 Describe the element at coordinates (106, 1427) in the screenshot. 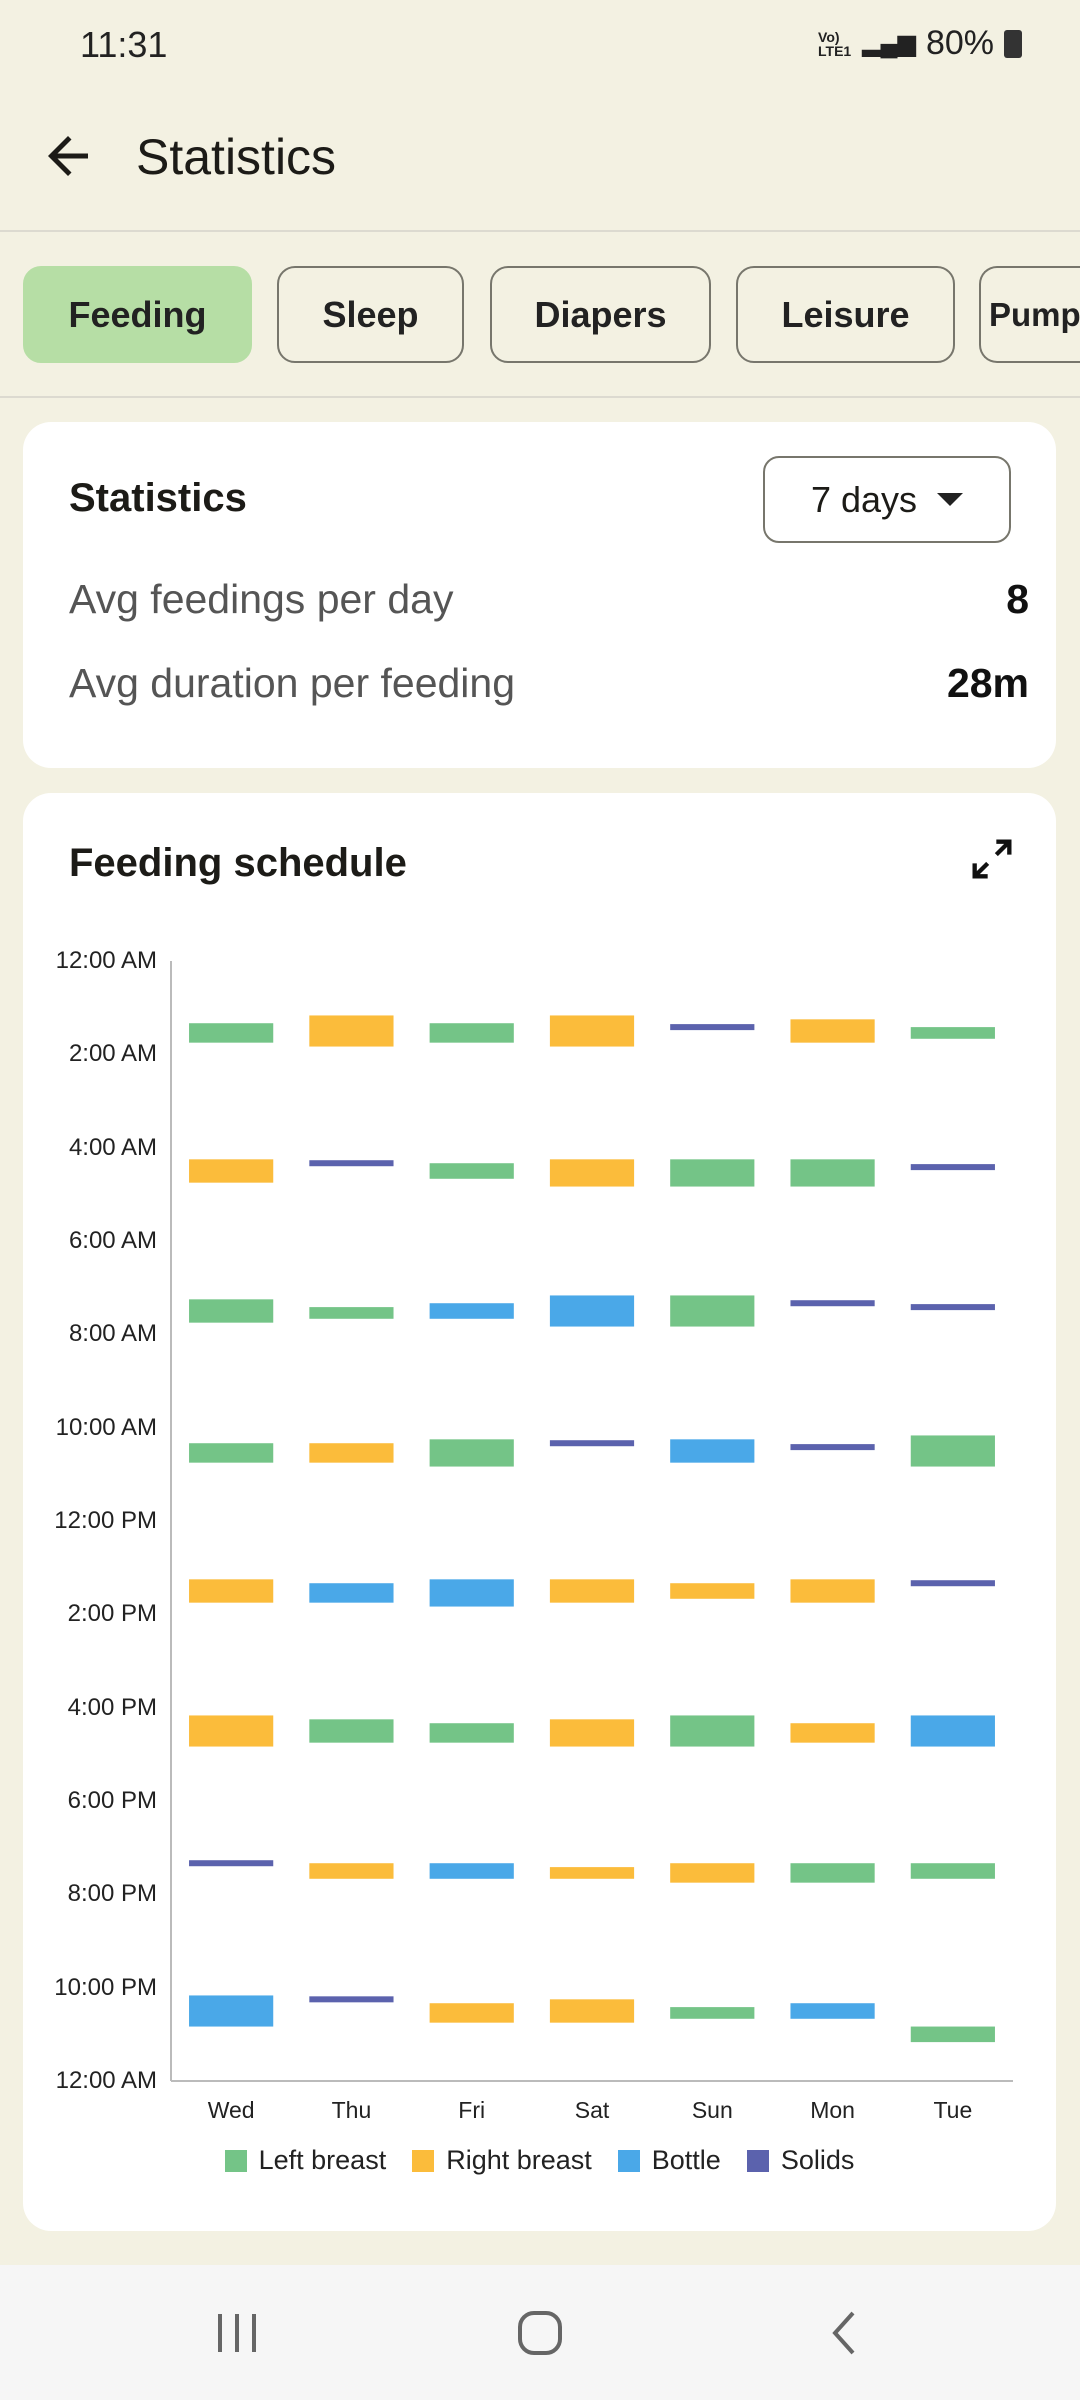

I see `y-tick-label: 10:00 AM` at that location.